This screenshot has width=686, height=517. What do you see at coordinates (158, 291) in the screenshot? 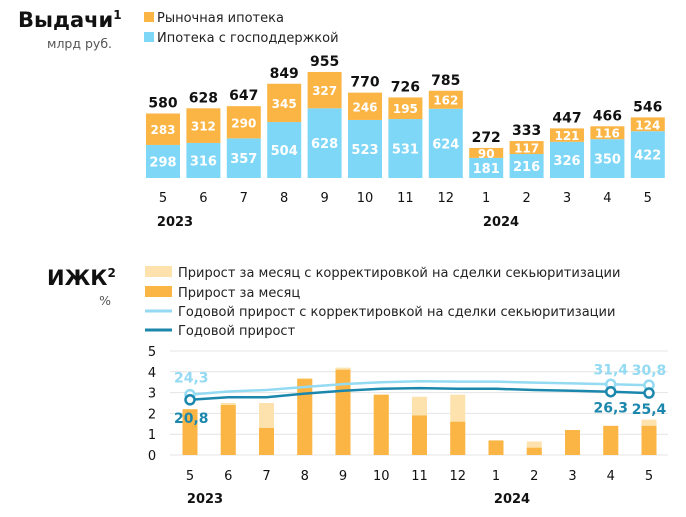
I see `legend-swatch-bar` at bounding box center [158, 291].